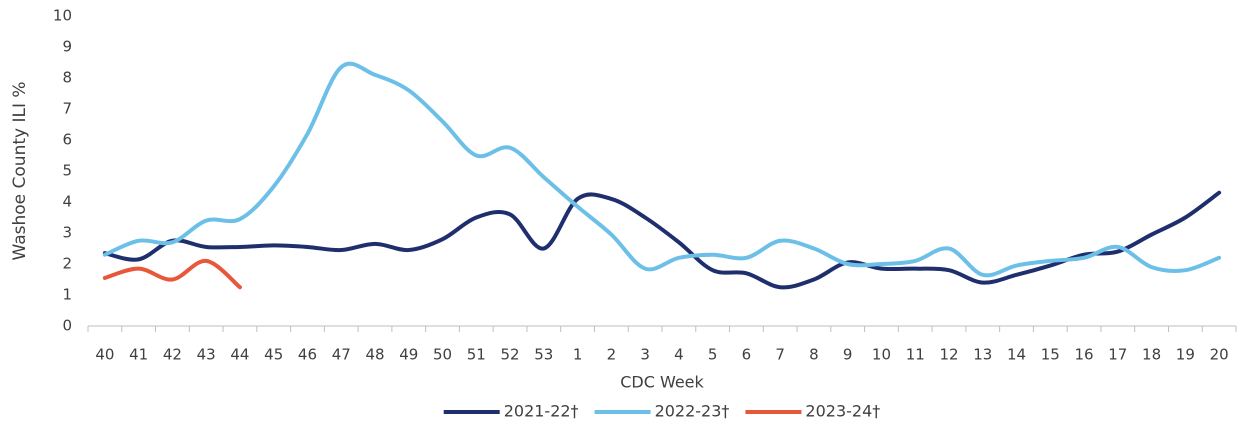  Describe the element at coordinates (982, 355) in the screenshot. I see `x-tick-label: 13` at that location.